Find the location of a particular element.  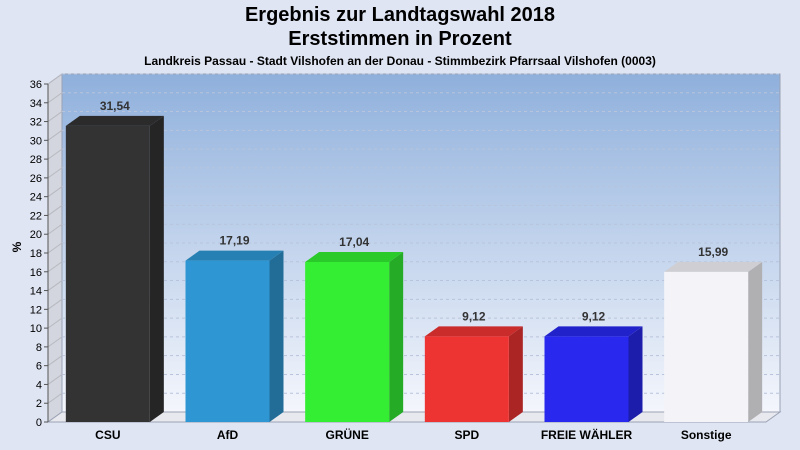

x-tick-label: AfD is located at coordinates (228, 435).